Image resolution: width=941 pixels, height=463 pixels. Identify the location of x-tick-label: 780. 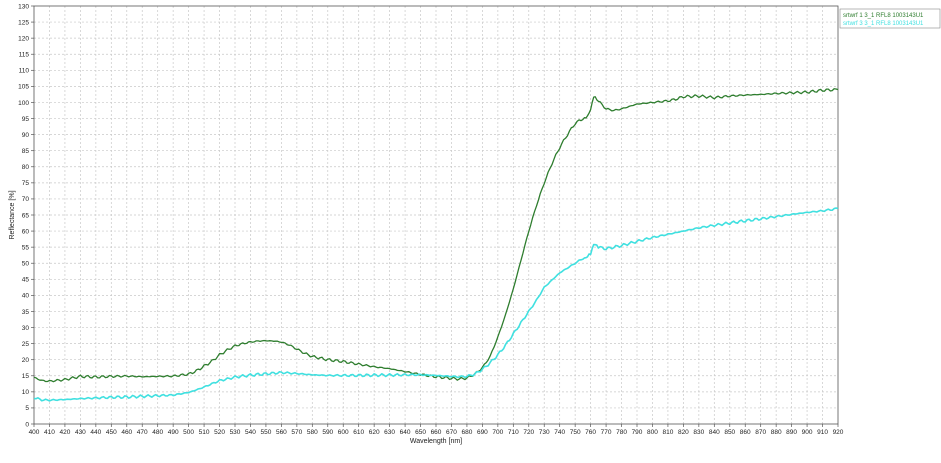
(621, 432).